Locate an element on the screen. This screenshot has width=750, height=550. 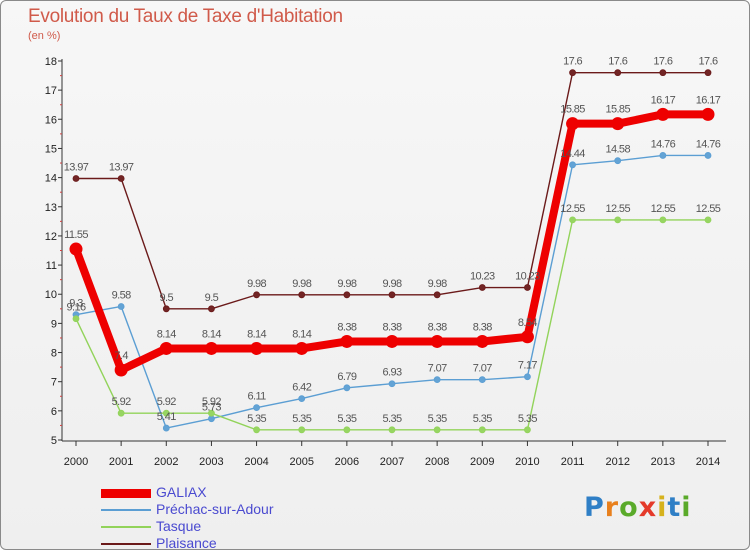
data-label-galiax: 8.54 is located at coordinates (527, 323).